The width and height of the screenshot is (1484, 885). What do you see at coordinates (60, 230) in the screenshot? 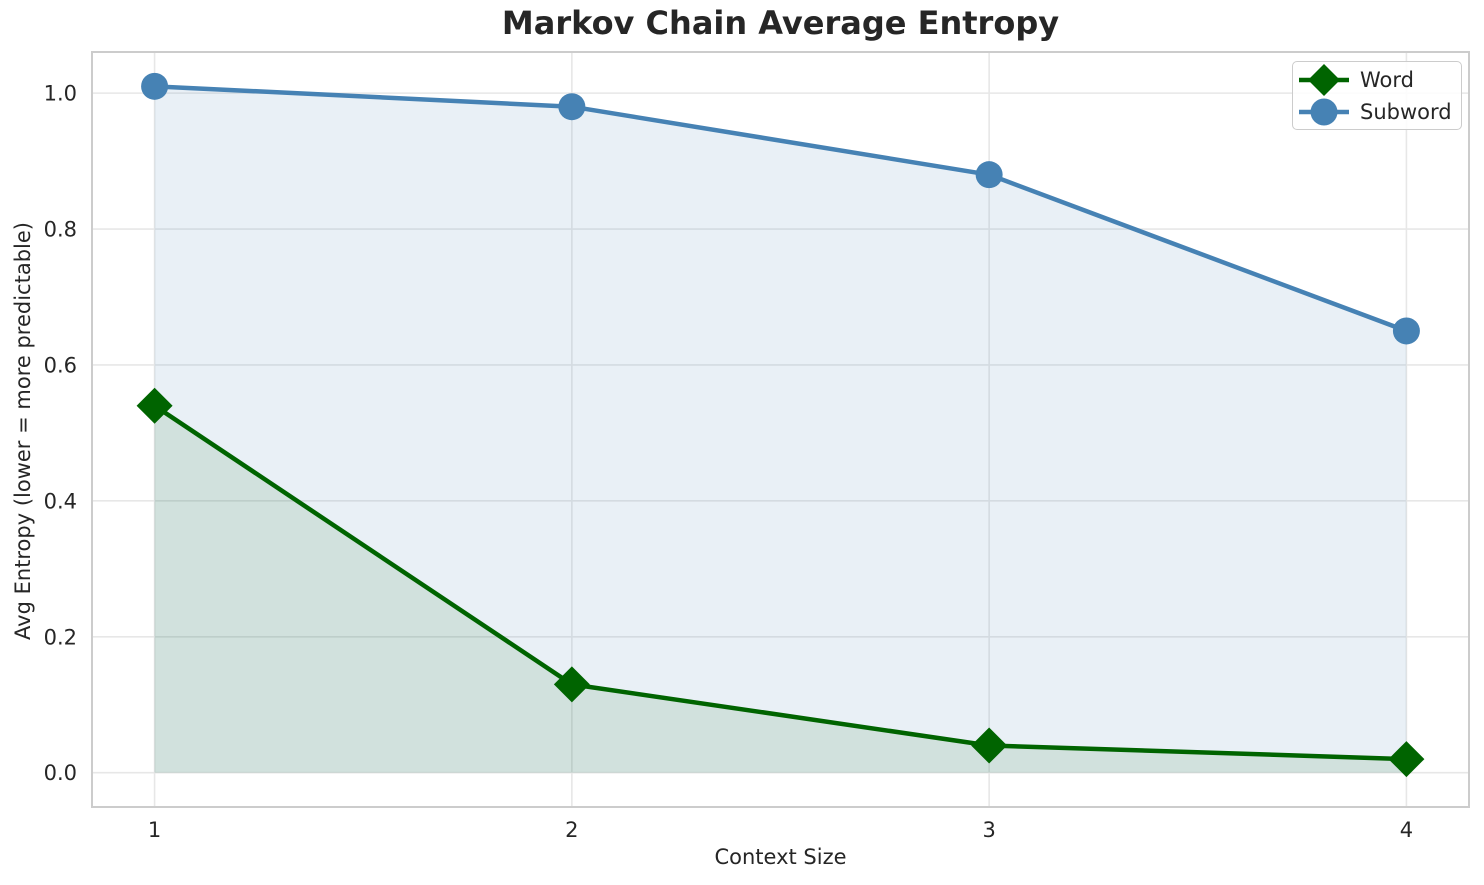
I see `y-tick-label: 0.8` at bounding box center [60, 230].